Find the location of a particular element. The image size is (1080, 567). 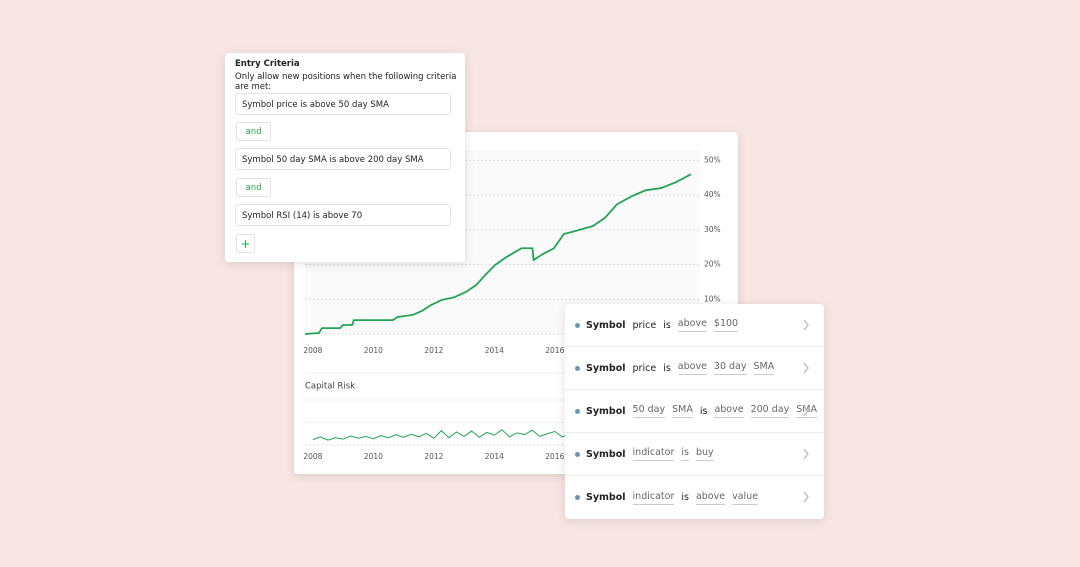

rule-row: Symbol indicator is above value is located at coordinates (694, 497).